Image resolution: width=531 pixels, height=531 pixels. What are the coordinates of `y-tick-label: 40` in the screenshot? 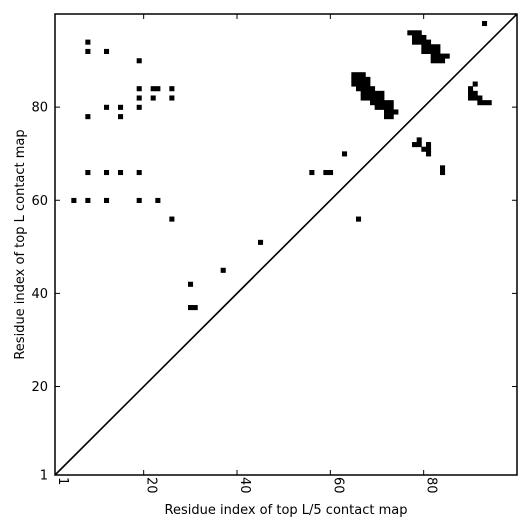 It's located at (39, 294).